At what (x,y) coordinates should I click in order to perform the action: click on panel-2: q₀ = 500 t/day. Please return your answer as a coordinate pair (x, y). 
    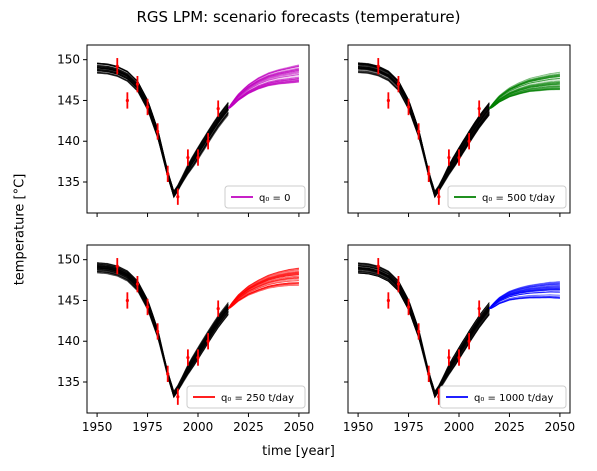
    Looking at the image, I should click on (457, 130).